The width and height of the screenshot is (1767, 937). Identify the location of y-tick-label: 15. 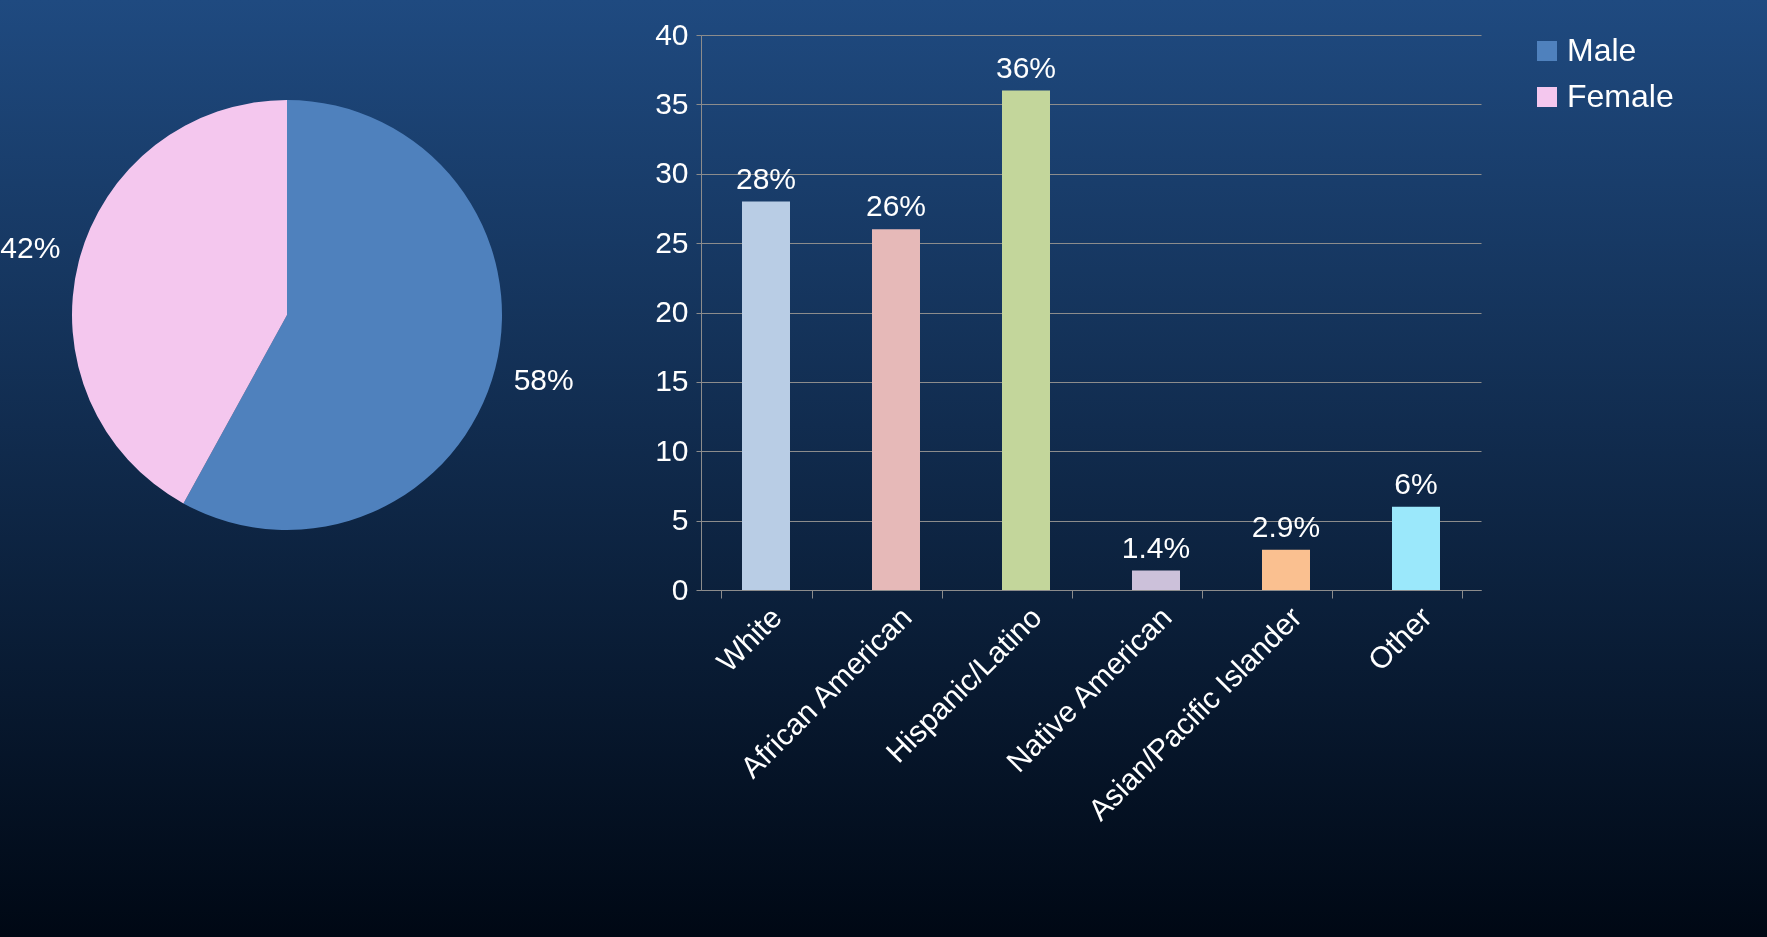
(672, 381).